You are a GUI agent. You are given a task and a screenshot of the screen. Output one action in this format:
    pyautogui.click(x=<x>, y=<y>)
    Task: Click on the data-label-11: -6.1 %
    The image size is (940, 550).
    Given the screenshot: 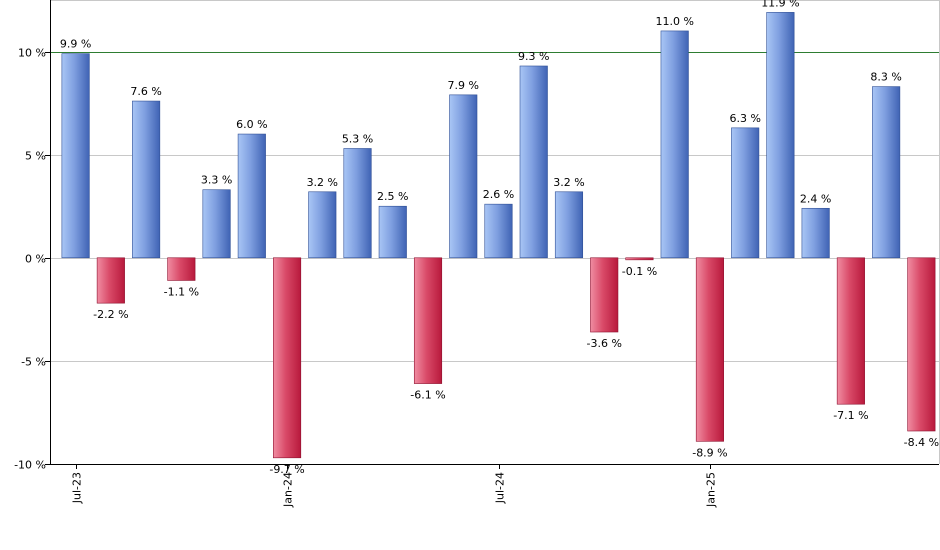 What is the action you would take?
    pyautogui.click(x=427, y=395)
    